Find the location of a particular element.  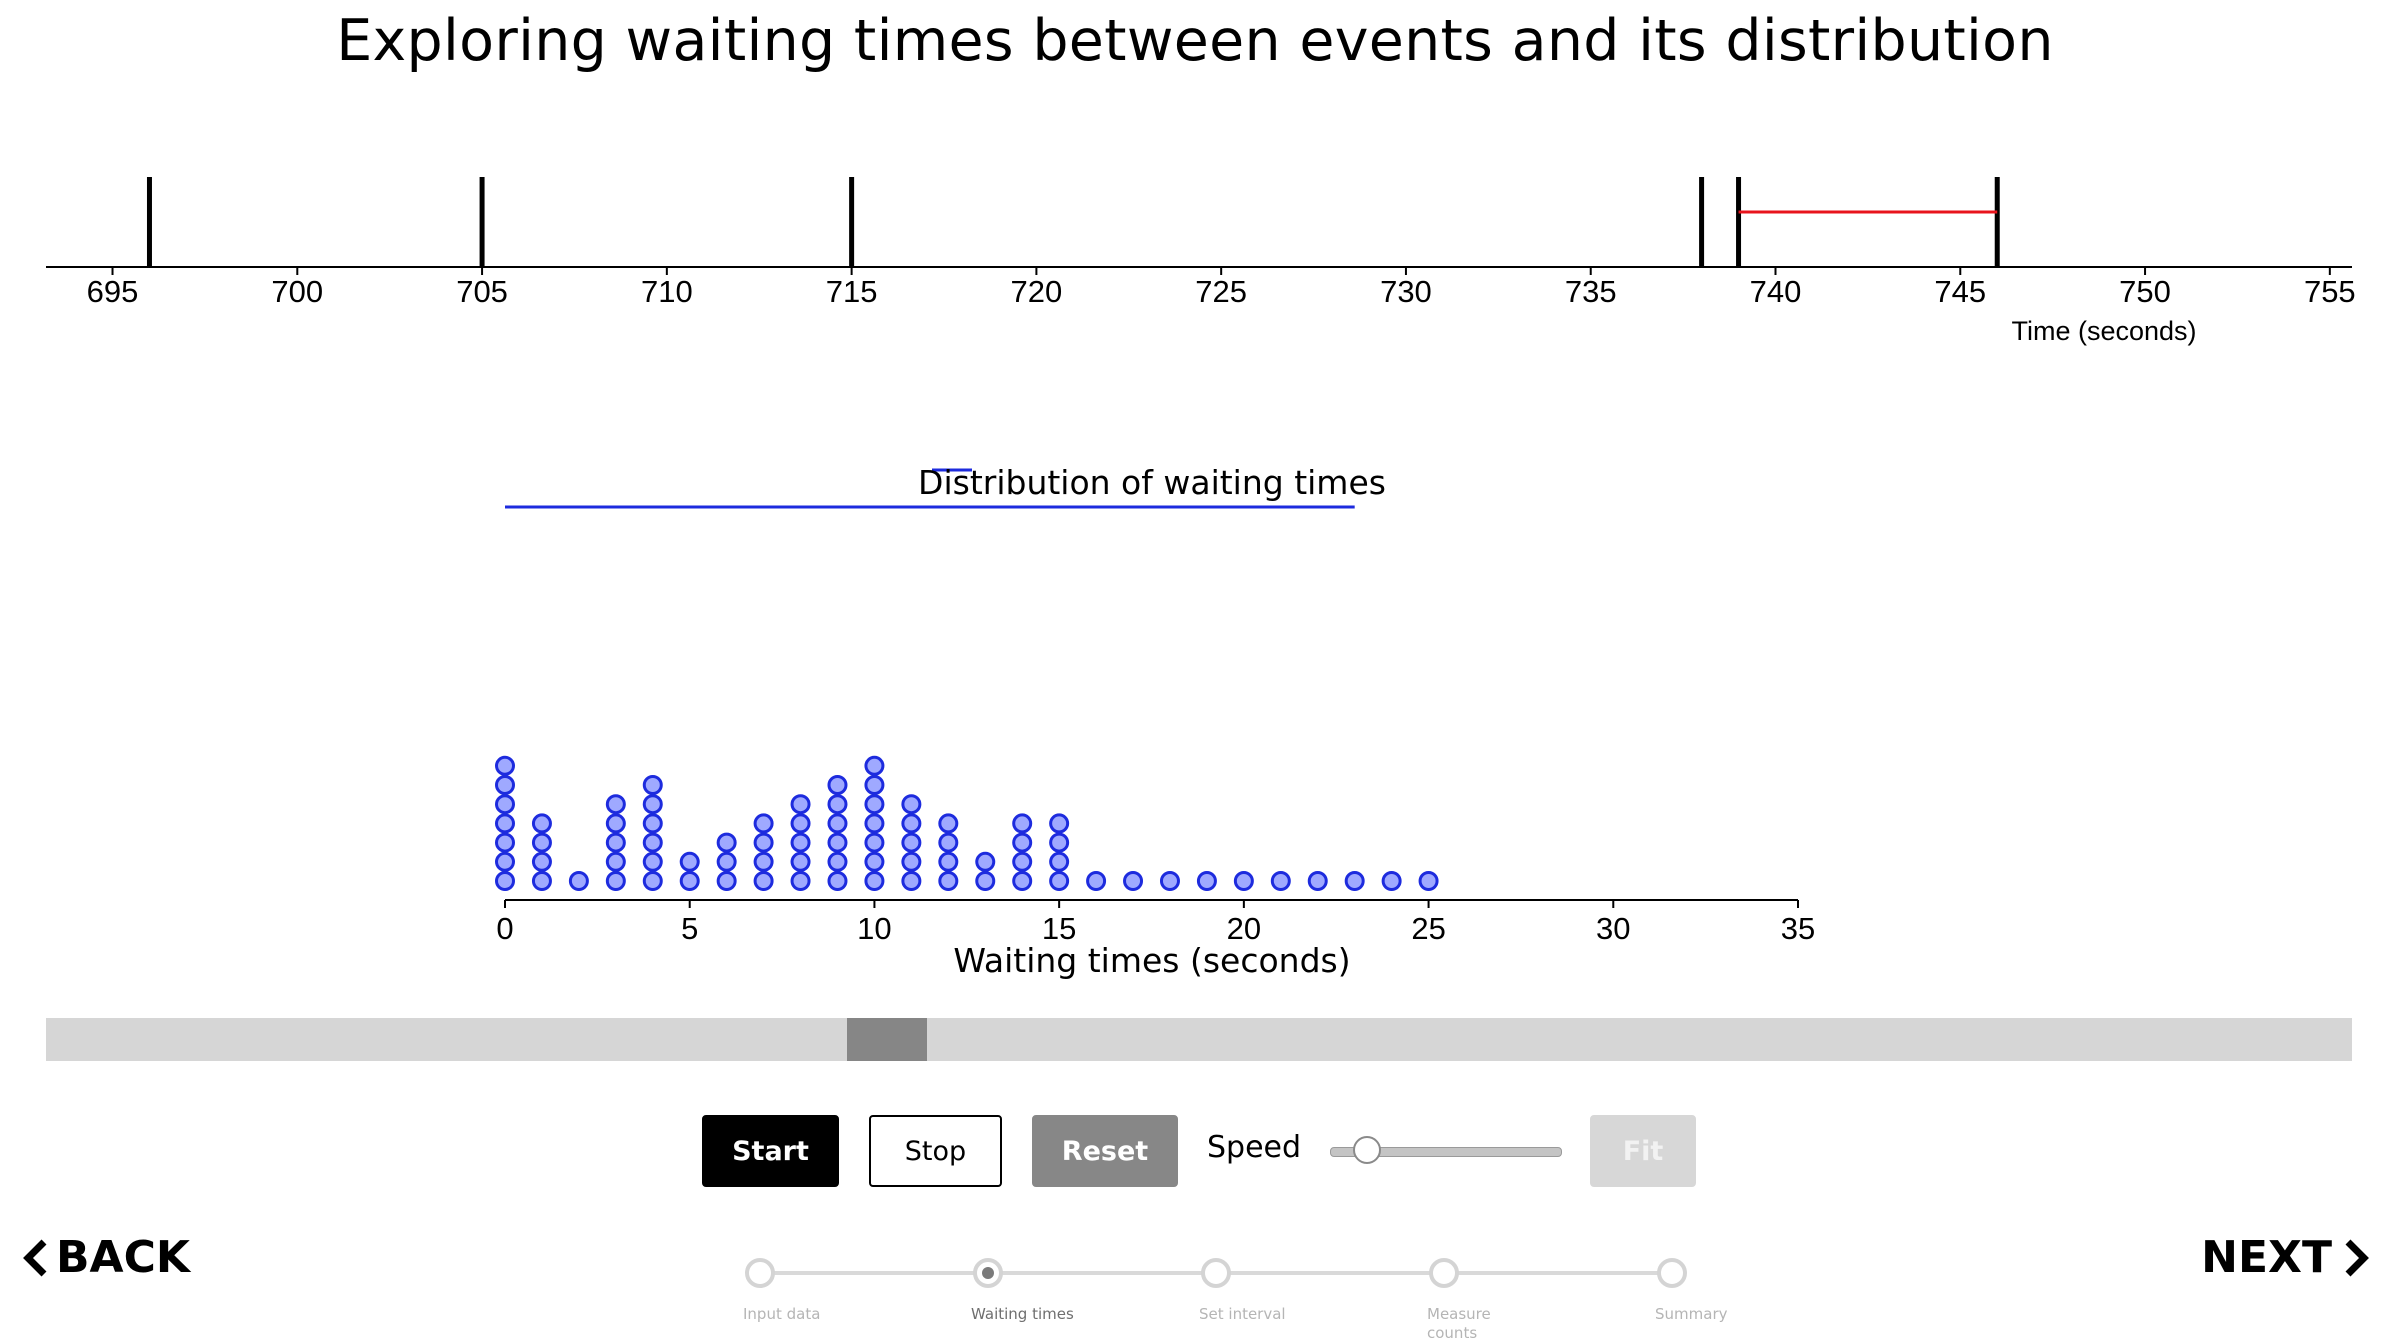

chart-x-tick-label: 10 is located at coordinates (874, 928).